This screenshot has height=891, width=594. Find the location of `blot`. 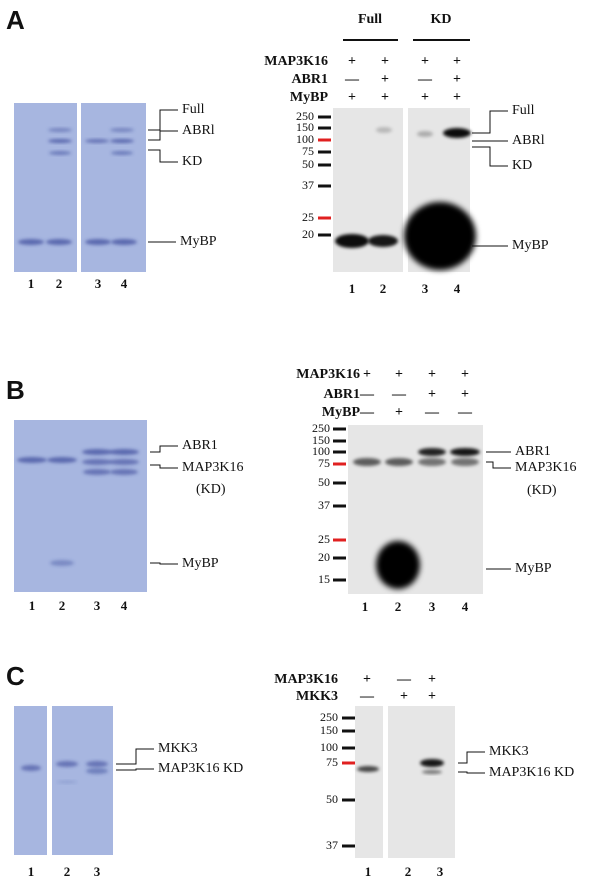

blot is located at coordinates (368, 190).